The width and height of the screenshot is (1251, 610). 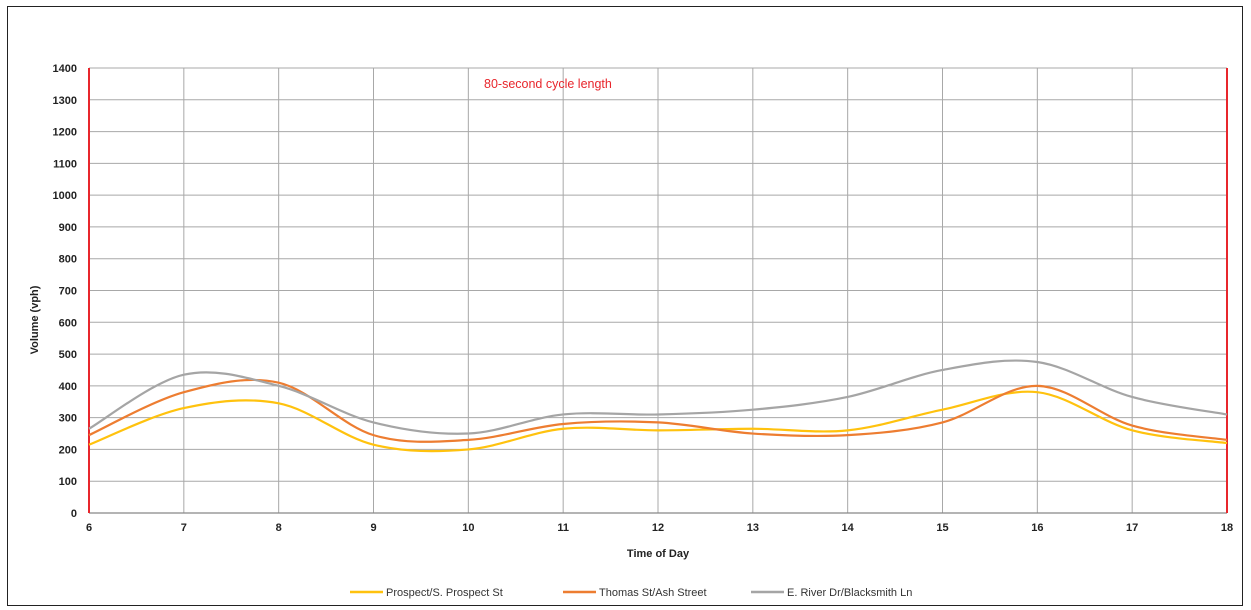 What do you see at coordinates (68, 292) in the screenshot?
I see `y-tick-label: 700` at bounding box center [68, 292].